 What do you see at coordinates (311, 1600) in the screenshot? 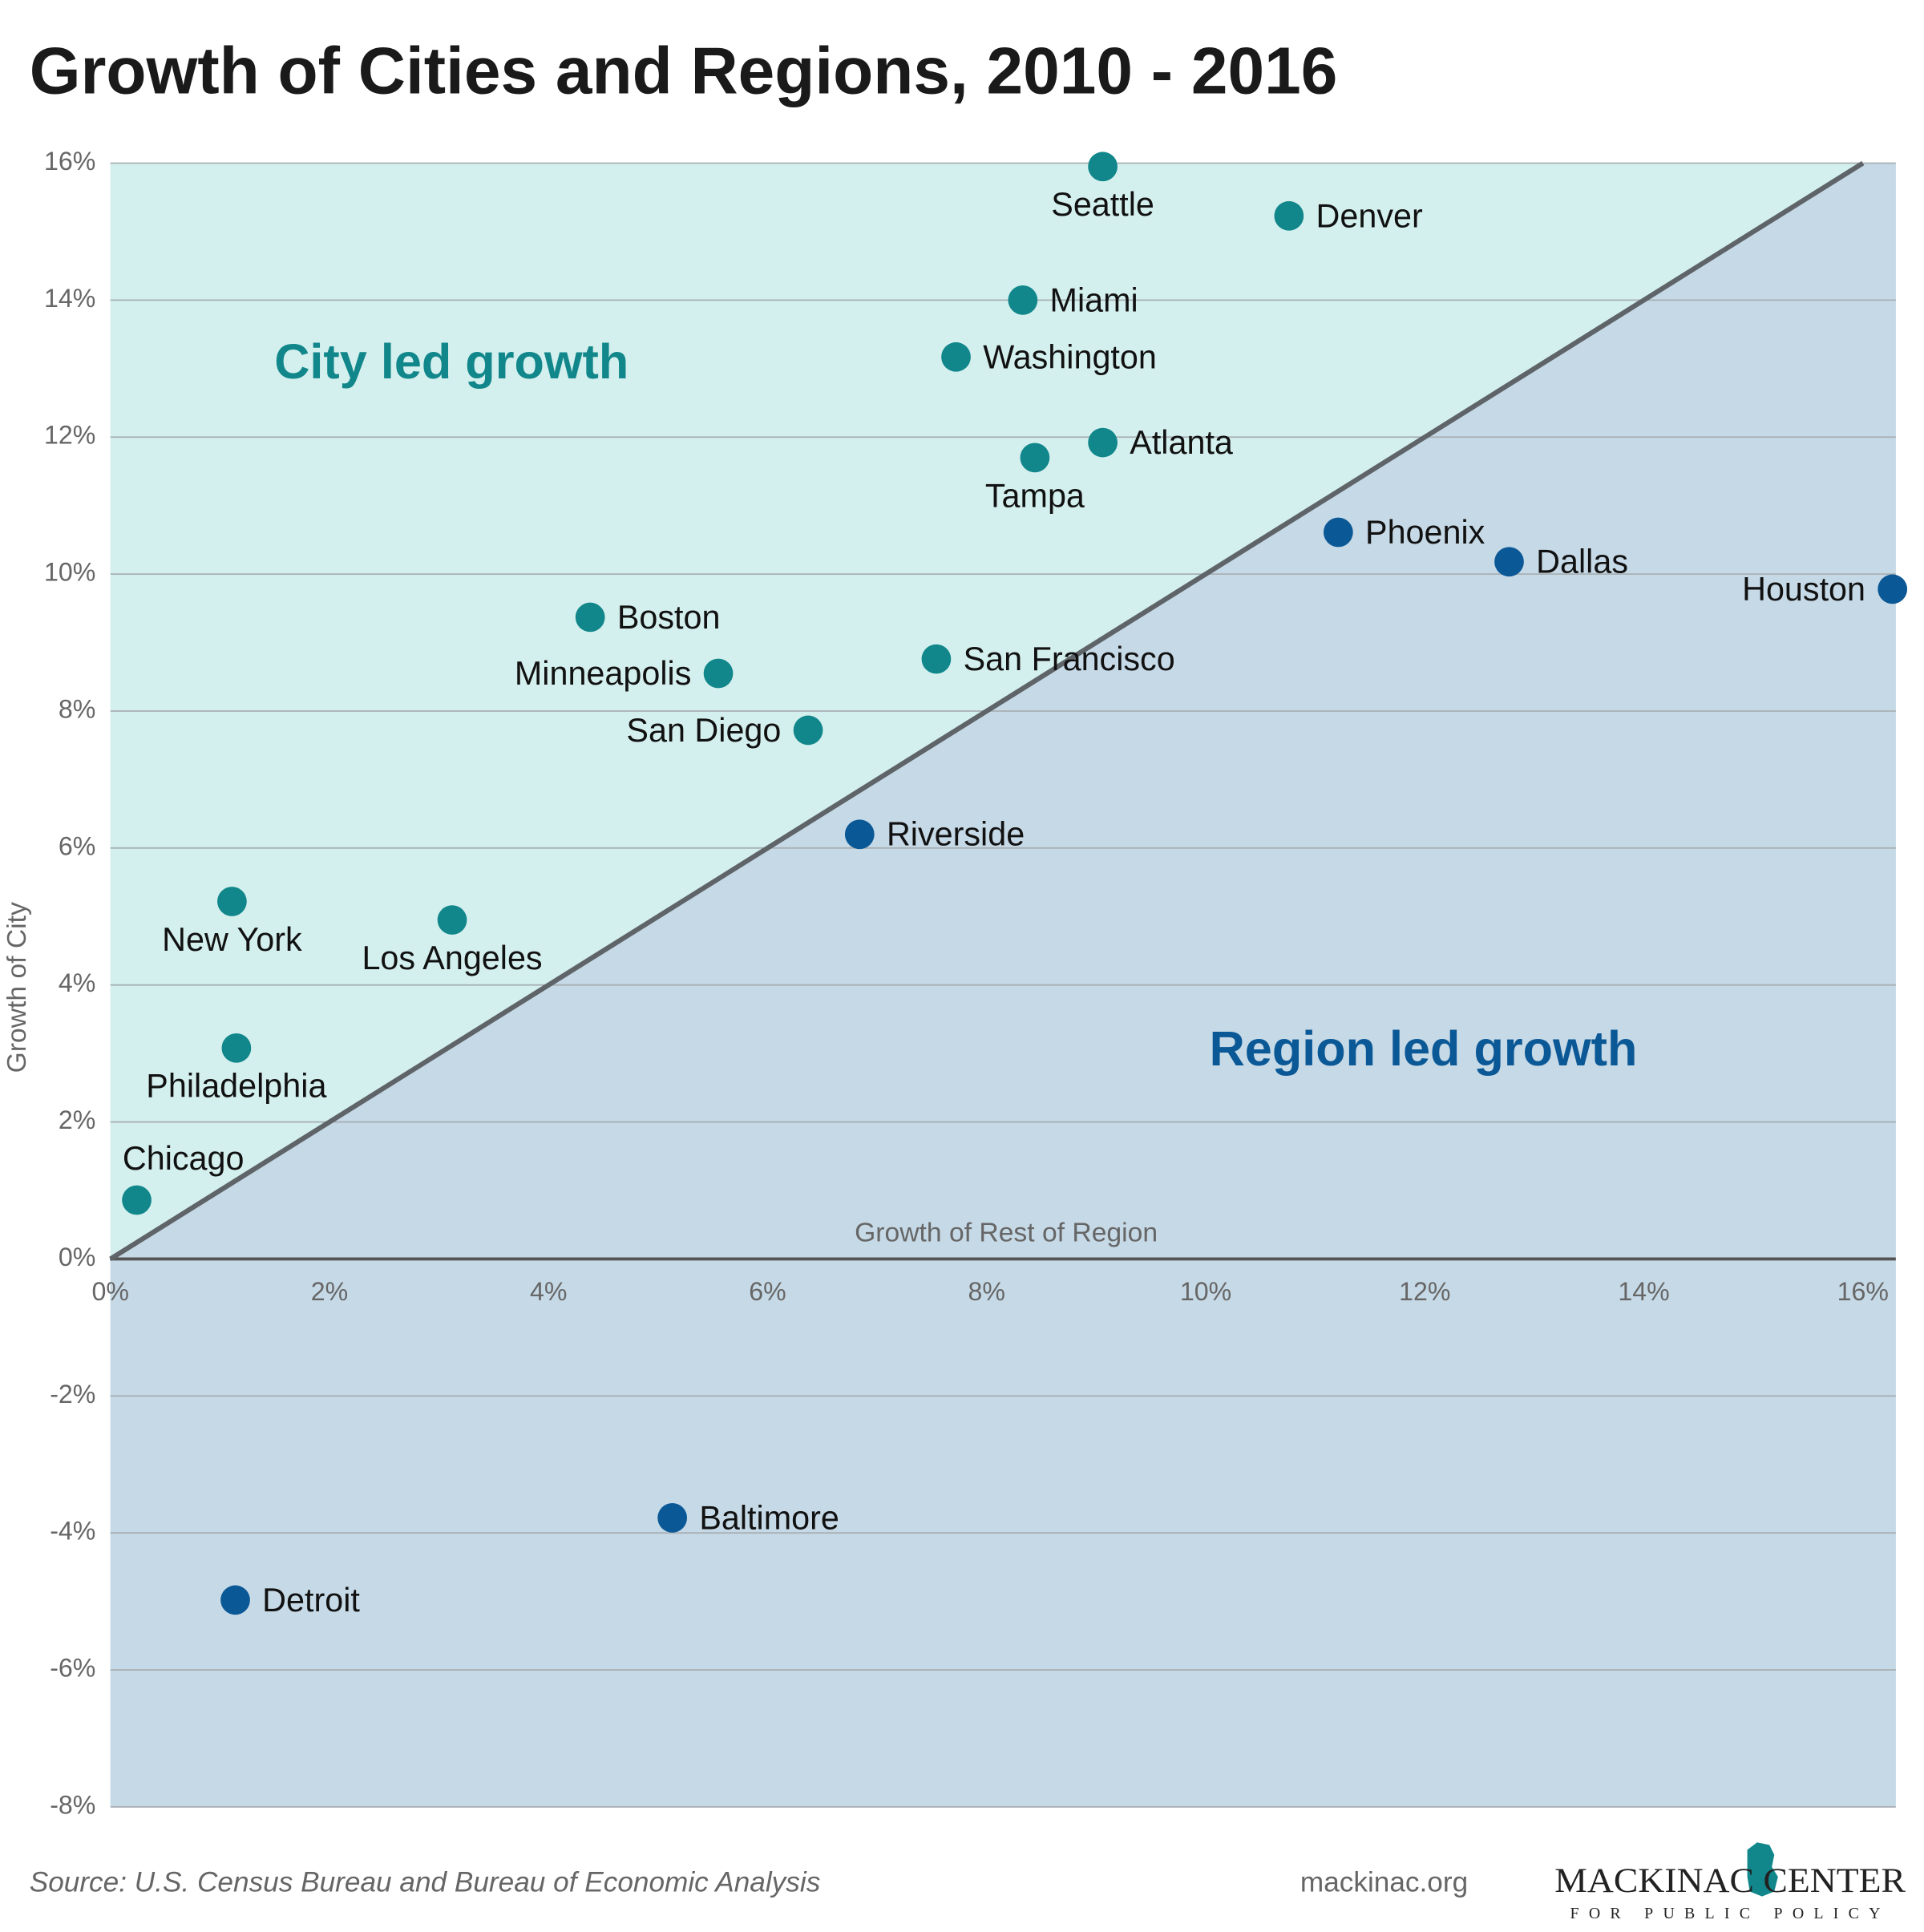
I see `point-label: Detroit` at bounding box center [311, 1600].